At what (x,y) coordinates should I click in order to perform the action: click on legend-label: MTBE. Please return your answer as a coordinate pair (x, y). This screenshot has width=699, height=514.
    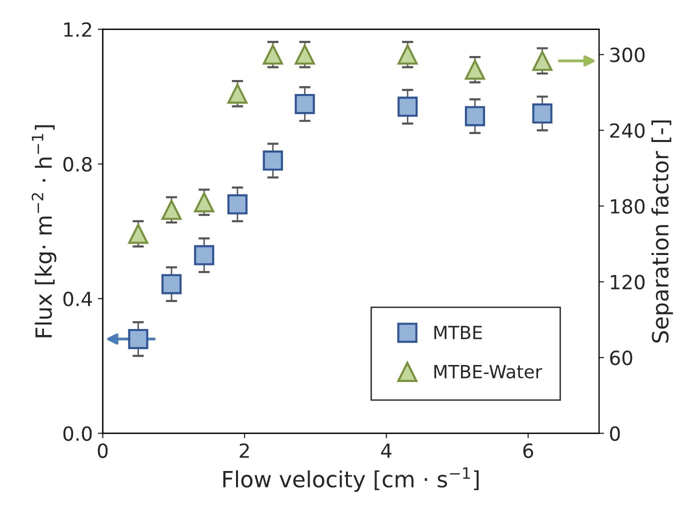
    Looking at the image, I should click on (458, 333).